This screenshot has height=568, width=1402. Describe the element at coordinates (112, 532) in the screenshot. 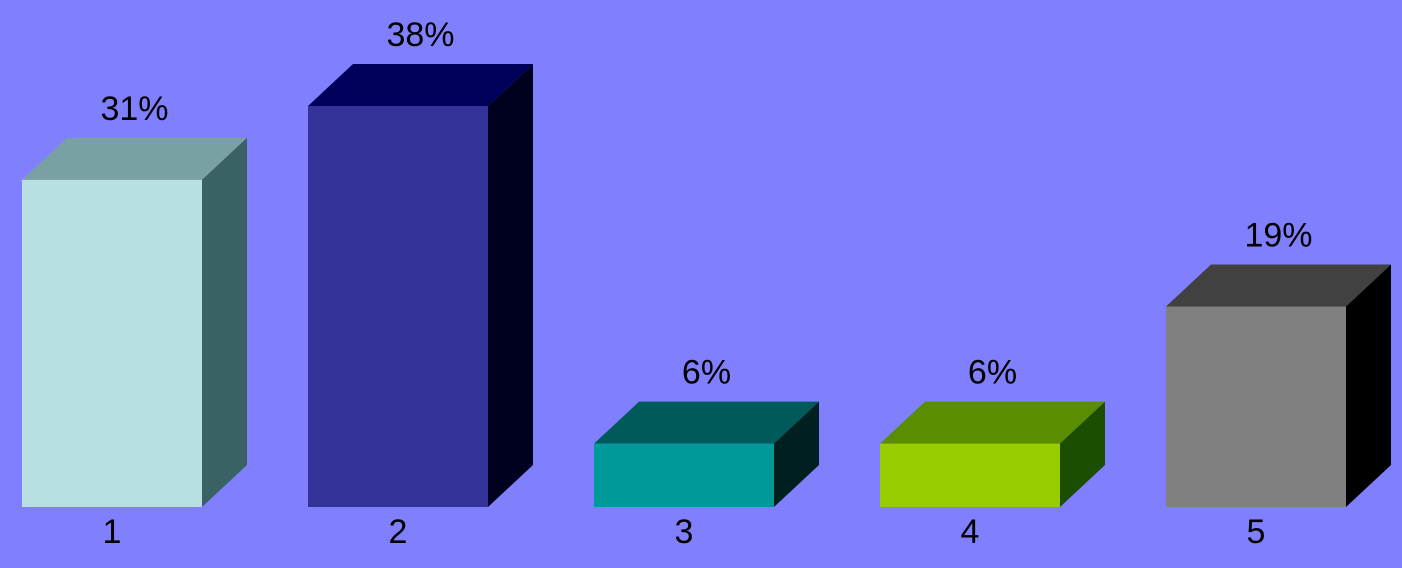

I see `category-tick-label: 1` at that location.